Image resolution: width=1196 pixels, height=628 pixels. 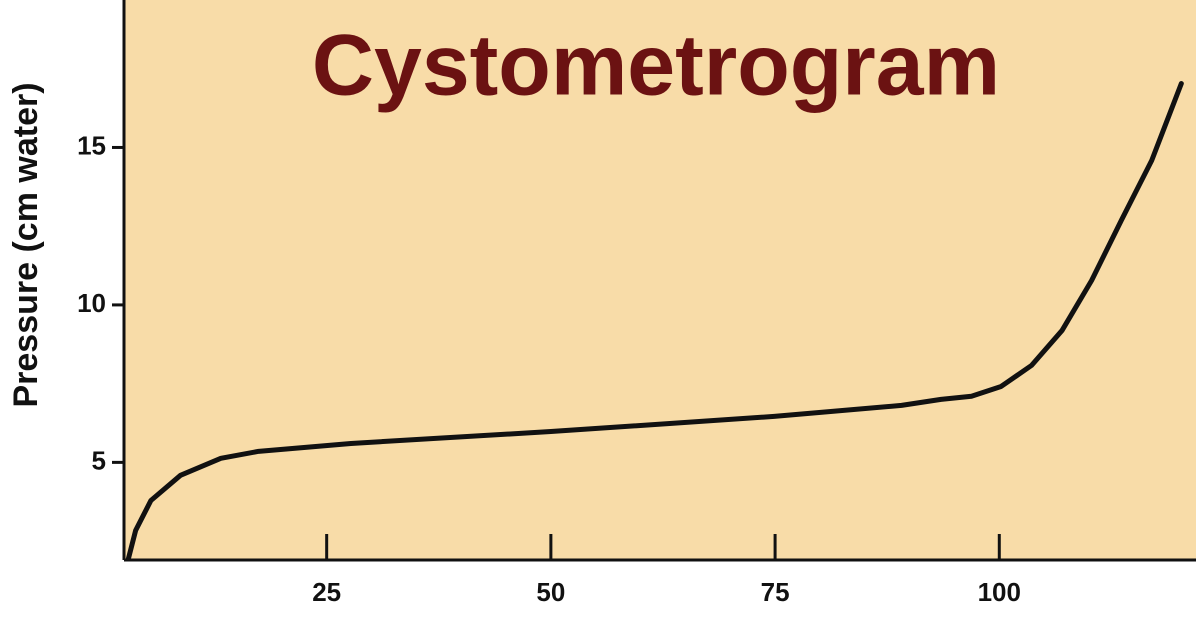 I want to click on x-tick-label: 75, so click(x=775, y=592).